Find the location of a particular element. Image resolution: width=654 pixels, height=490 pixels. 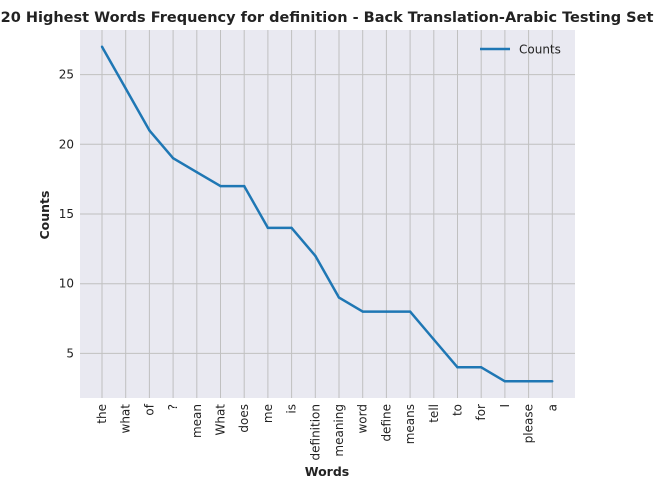

legend-label-counts: Counts is located at coordinates (540, 50).